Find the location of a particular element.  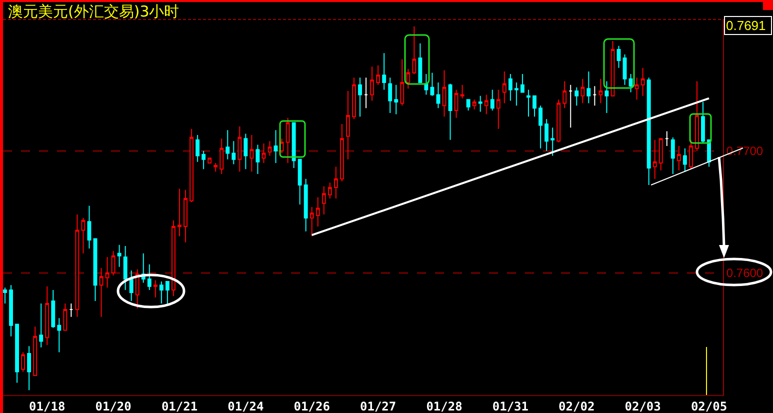

x-tick-label: 01/18 is located at coordinates (47, 406).